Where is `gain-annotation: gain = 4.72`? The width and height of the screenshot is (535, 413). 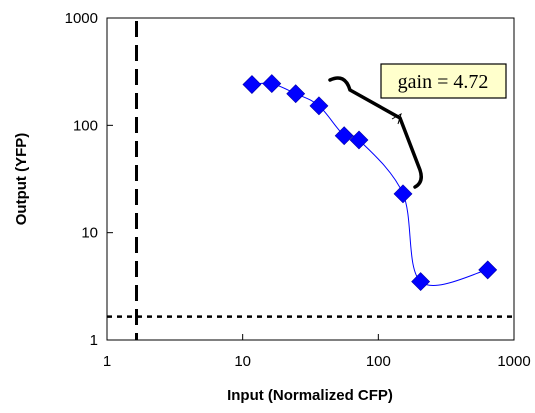
gain-annotation: gain = 4.72 is located at coordinates (443, 82).